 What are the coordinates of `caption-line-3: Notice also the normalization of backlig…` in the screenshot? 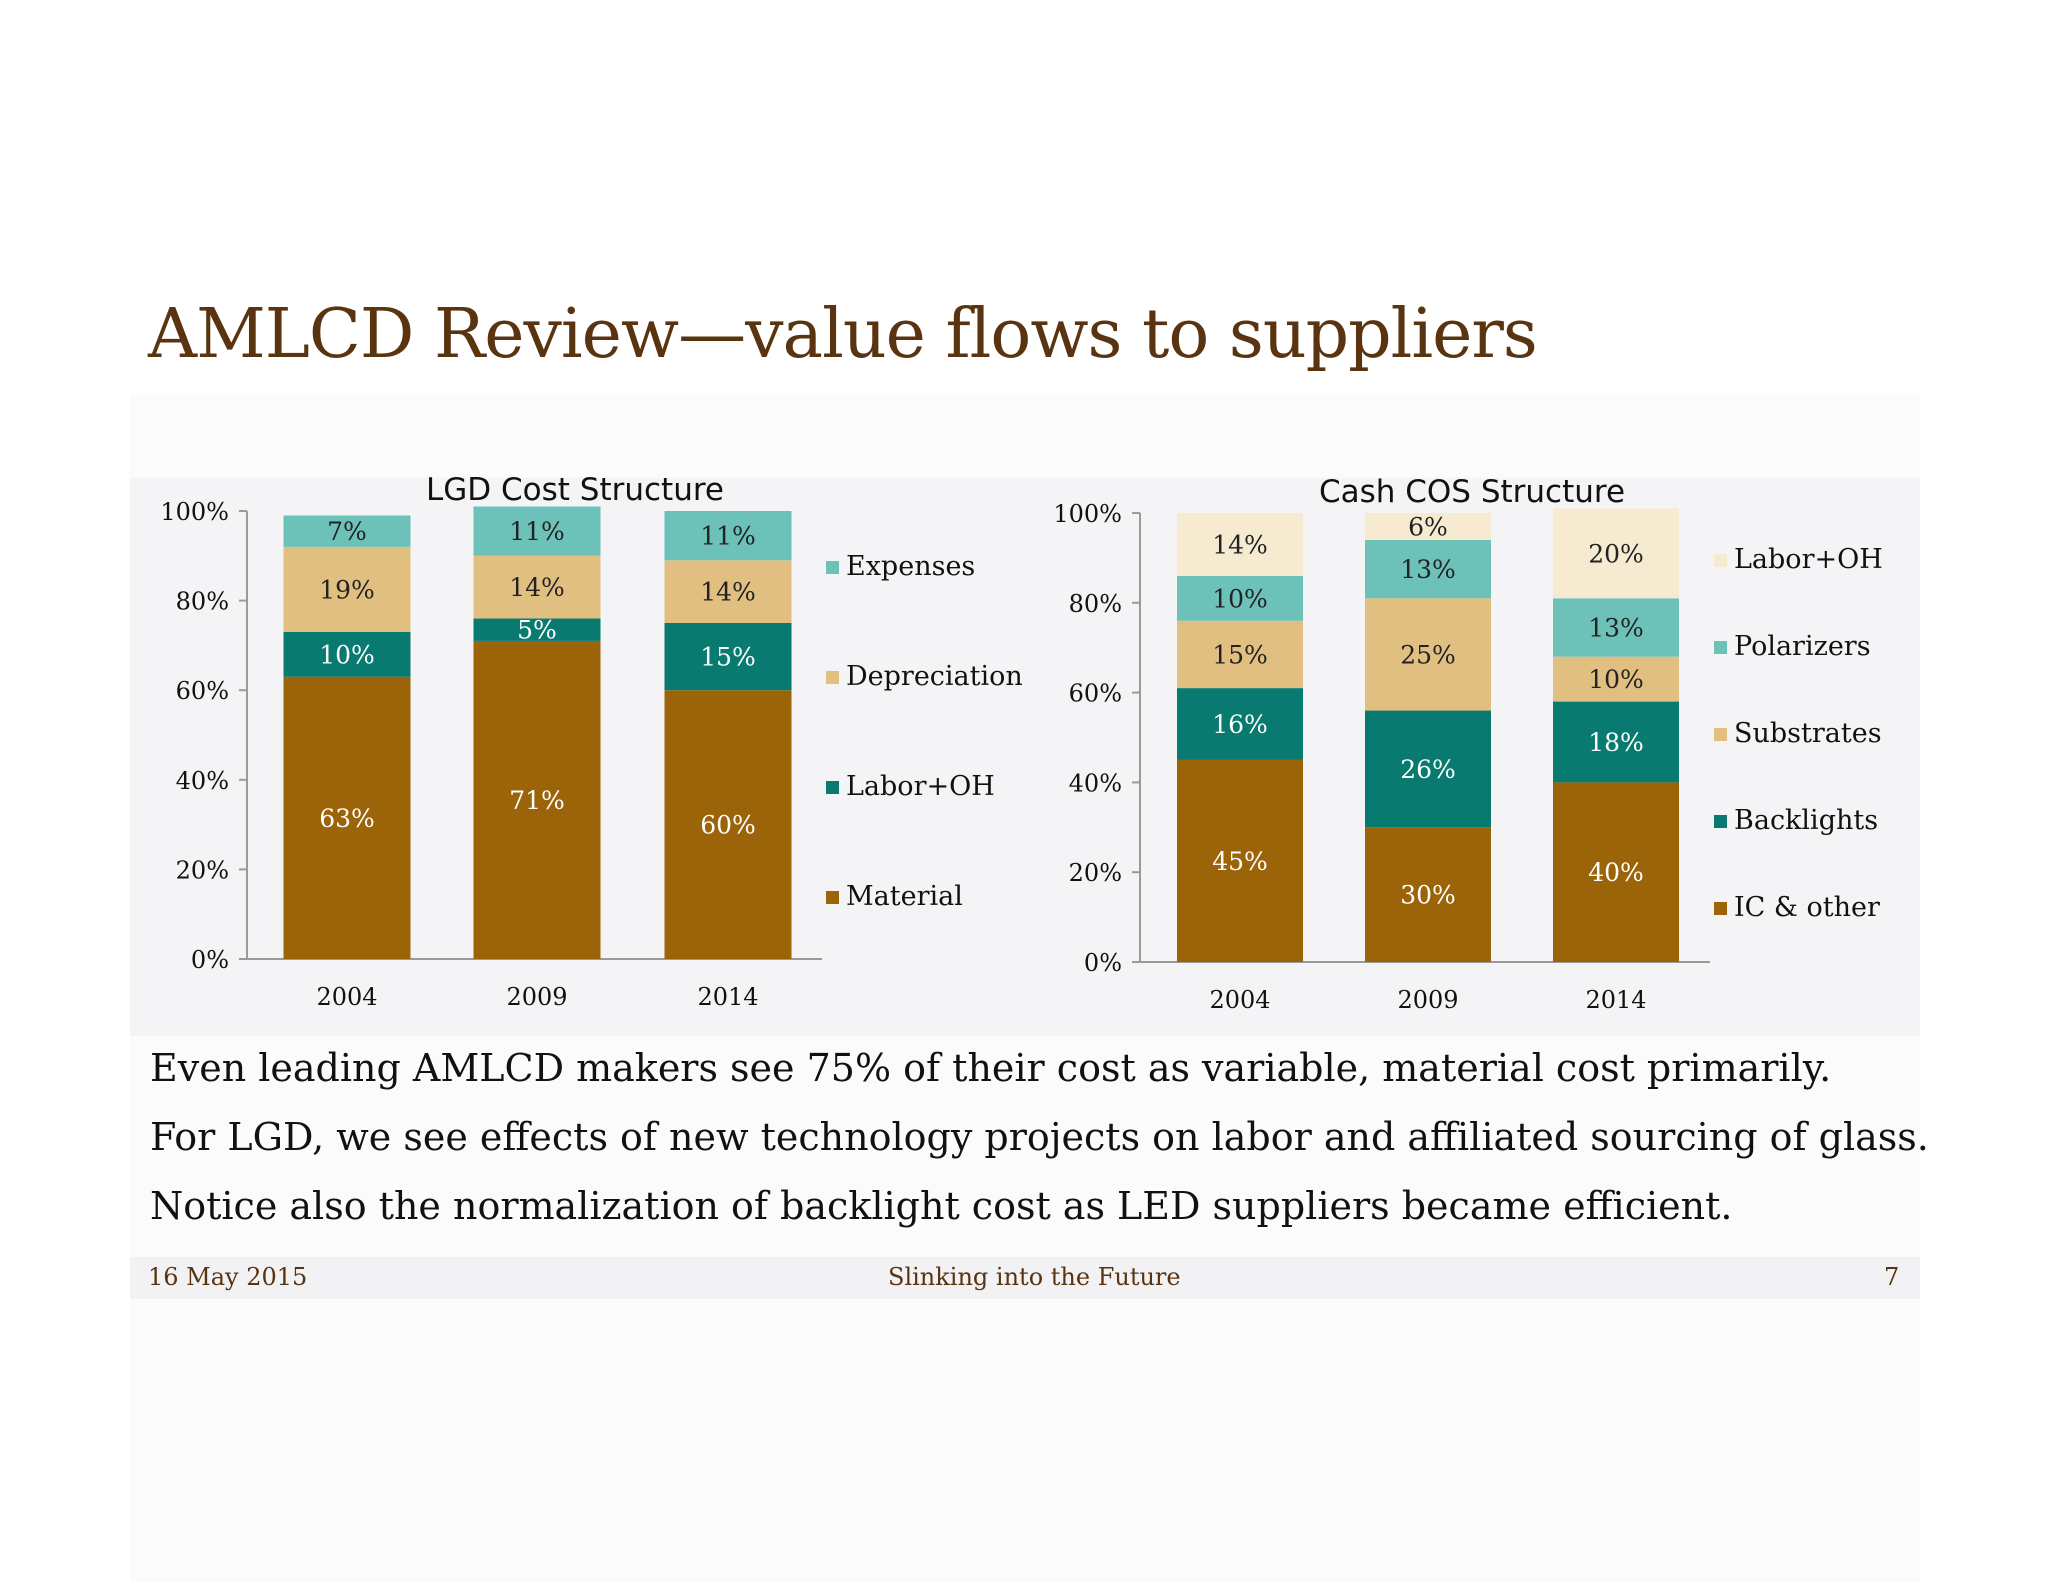 It's located at (941, 1206).